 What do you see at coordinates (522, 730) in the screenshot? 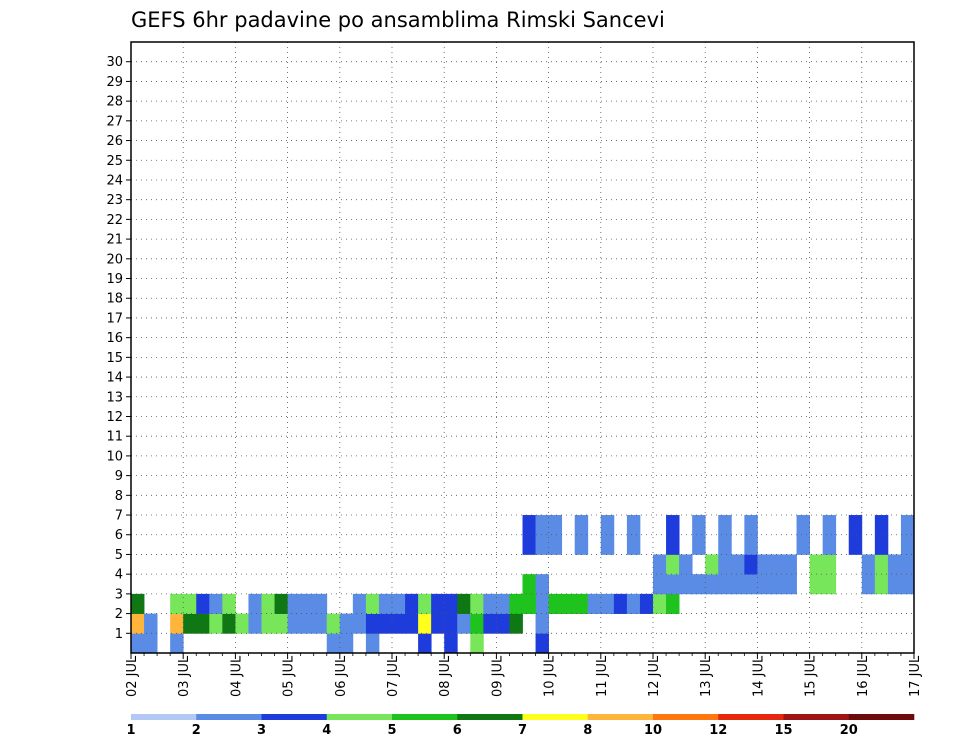
I see `legend-label: 7` at bounding box center [522, 730].